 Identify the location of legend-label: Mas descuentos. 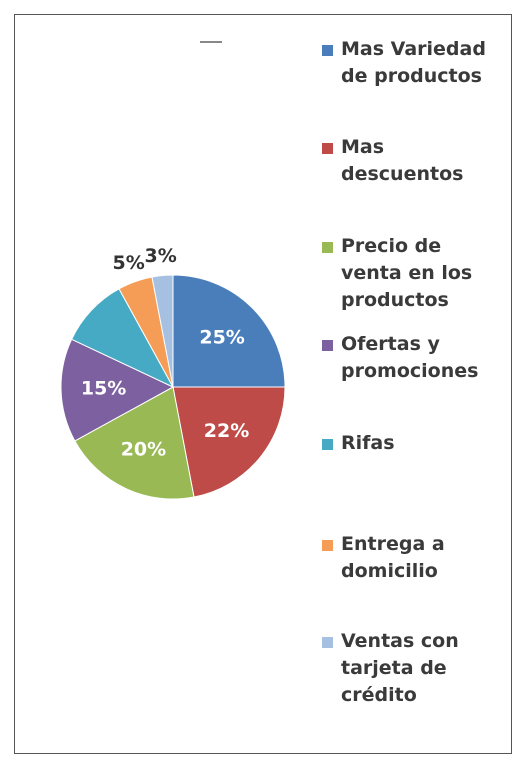
(402, 160).